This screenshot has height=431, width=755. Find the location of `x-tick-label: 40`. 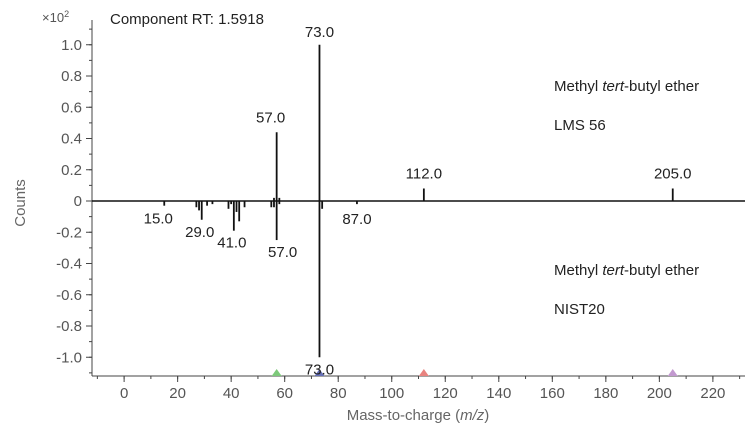

x-tick-label: 40 is located at coordinates (231, 393).